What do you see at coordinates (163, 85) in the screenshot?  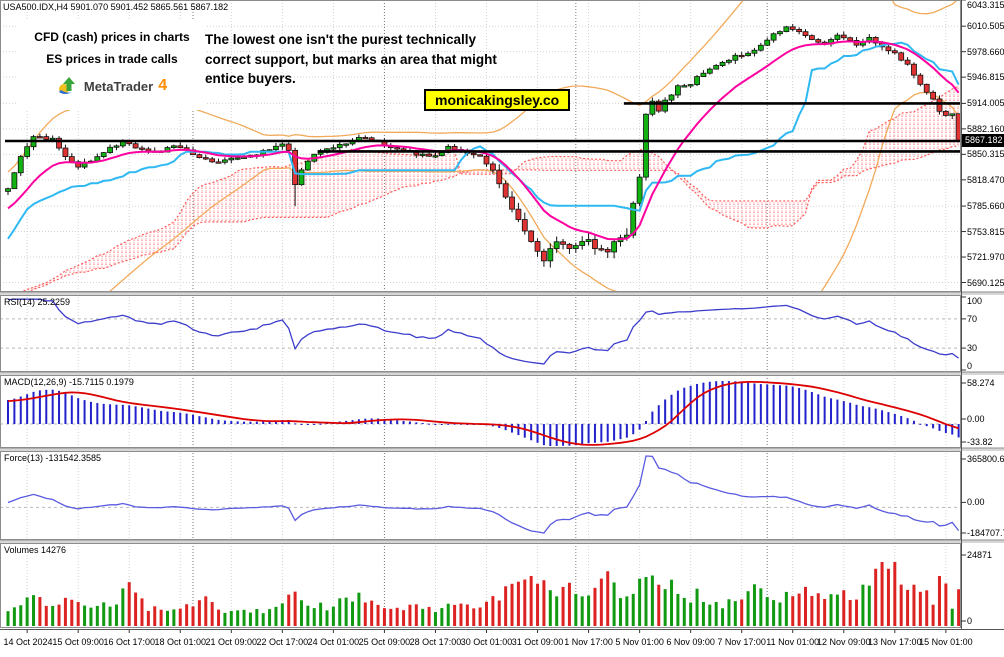 I see `brand-number: 4` at bounding box center [163, 85].